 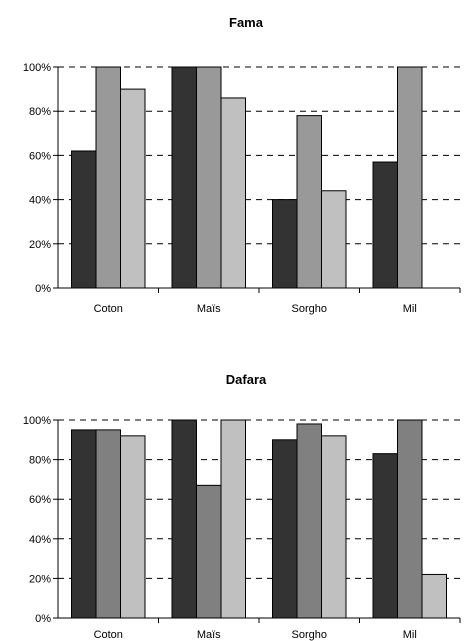 I want to click on chart-title: Dafara, so click(x=246, y=379).